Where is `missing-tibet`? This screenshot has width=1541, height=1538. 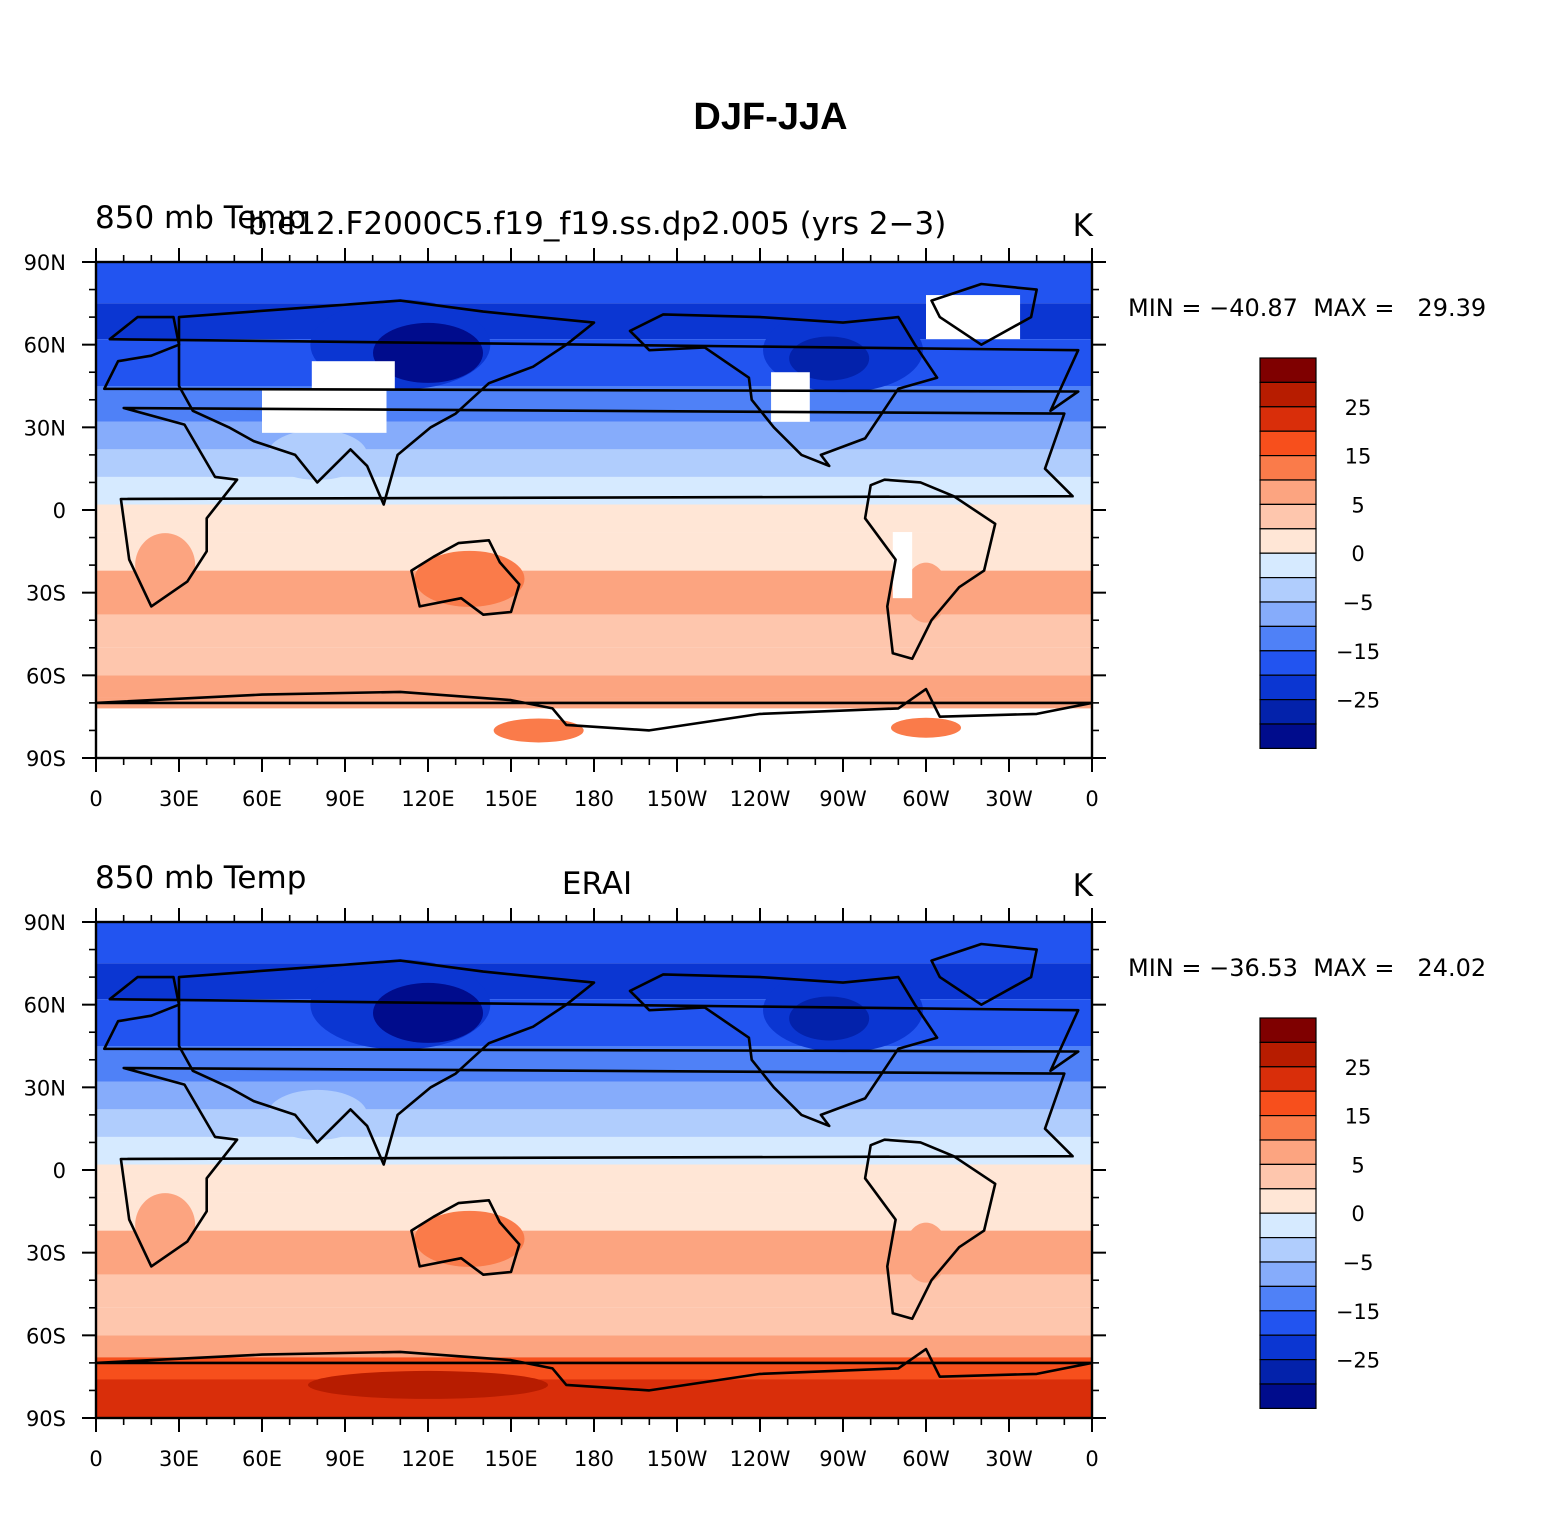 missing-tibet is located at coordinates (324, 410).